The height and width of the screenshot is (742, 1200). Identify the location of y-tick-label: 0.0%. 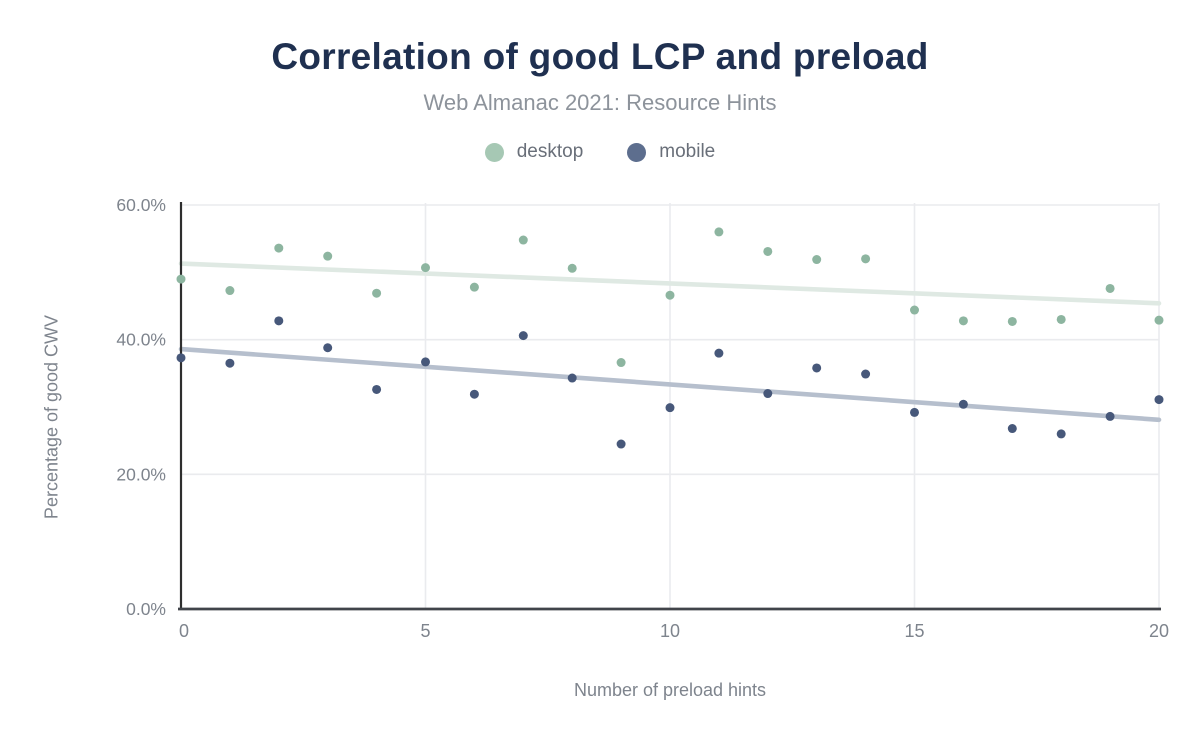
(146, 609).